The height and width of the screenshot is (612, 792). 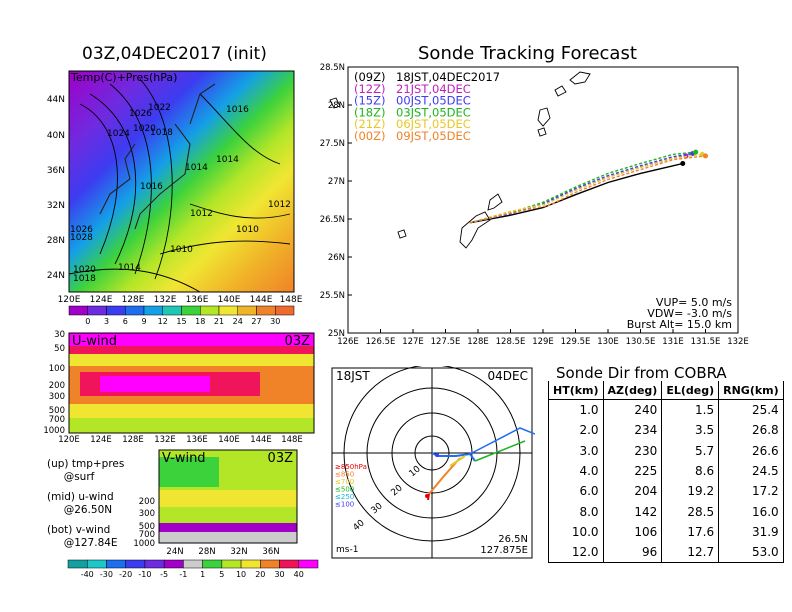 I want to click on v-wind-ytick: 200, so click(x=147, y=502).